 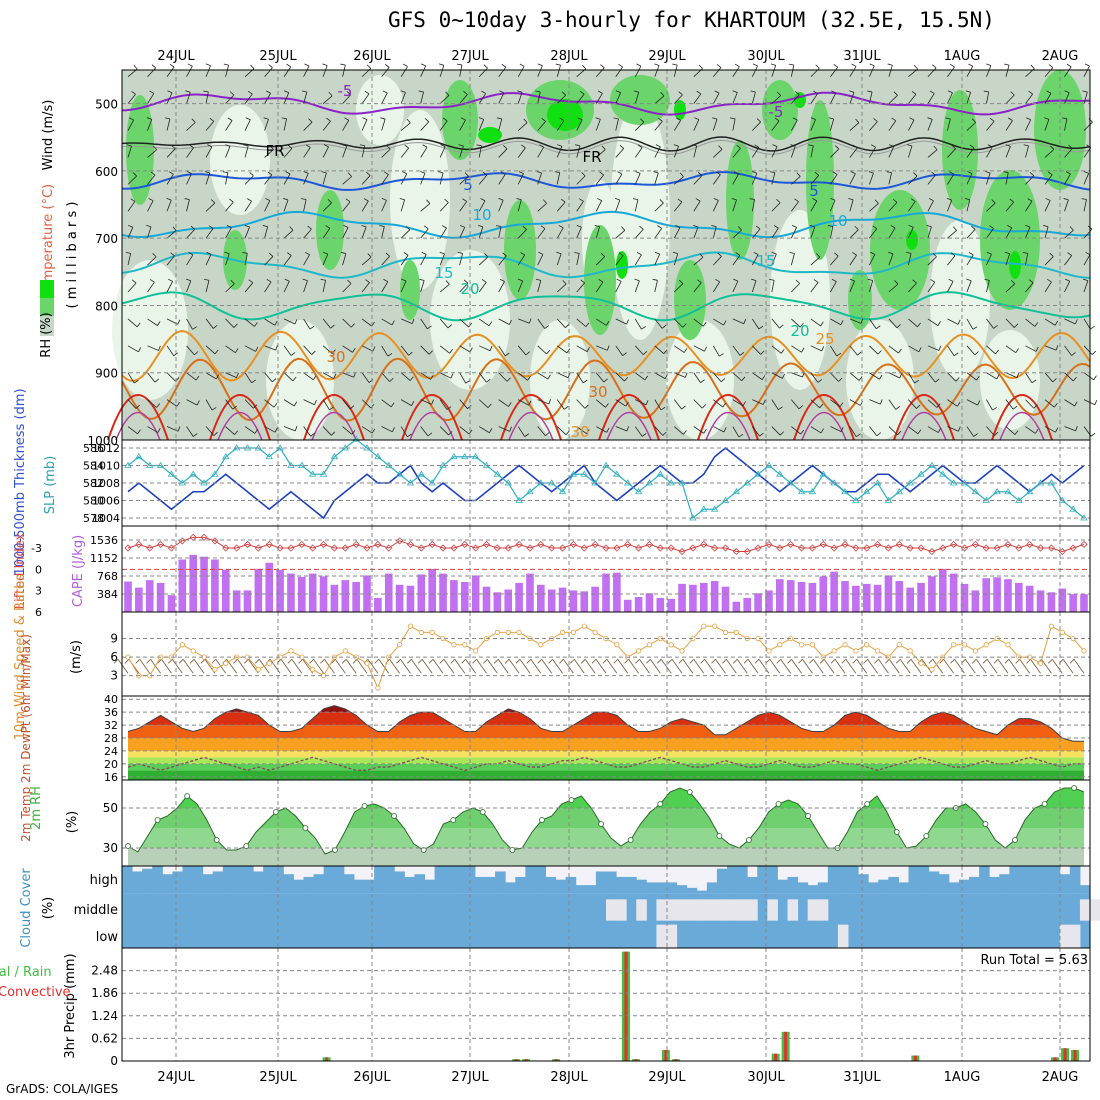 What do you see at coordinates (481, 215) in the screenshot?
I see `isotherm-label: 10` at bounding box center [481, 215].